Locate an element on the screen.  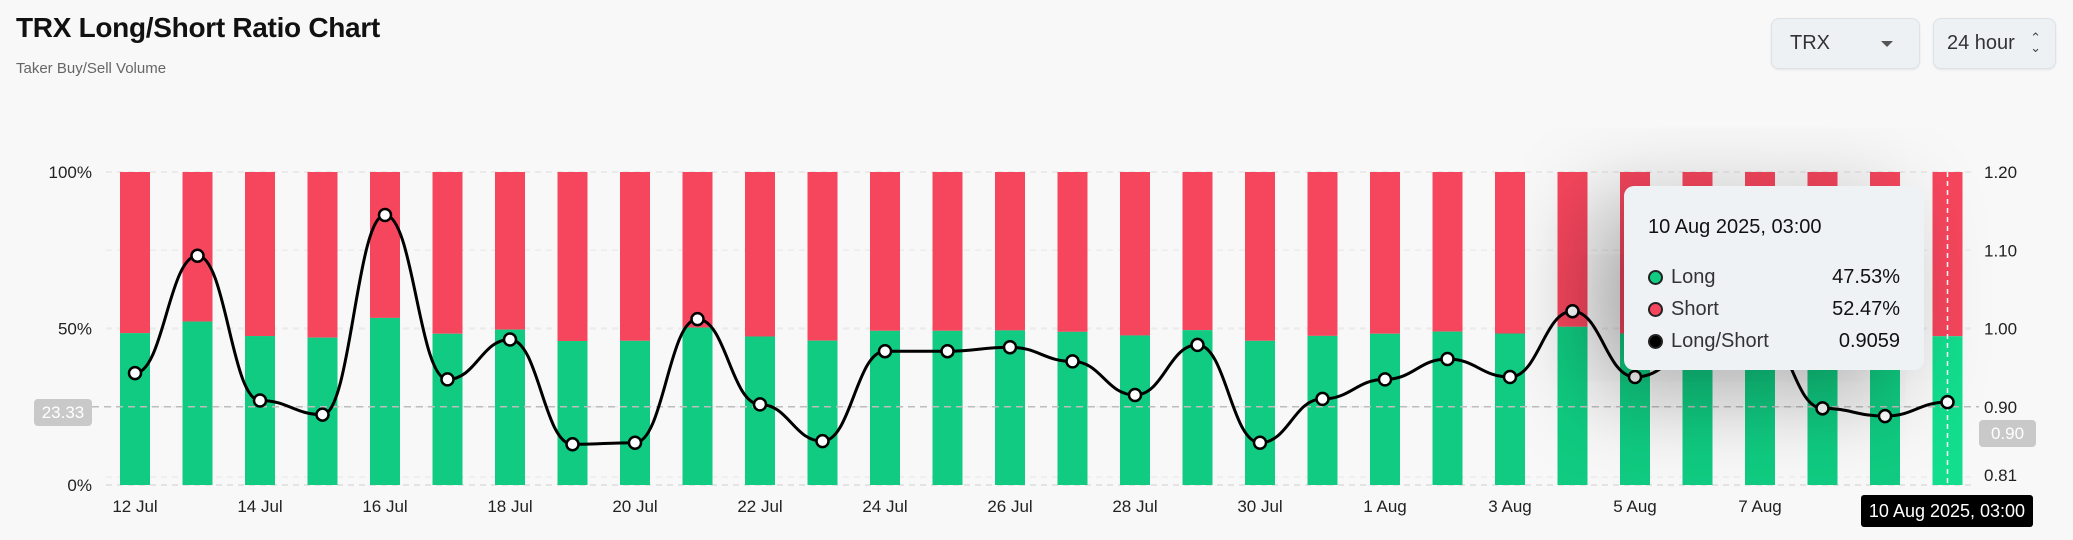
x-axis-tick: 7 Aug is located at coordinates (1760, 506).